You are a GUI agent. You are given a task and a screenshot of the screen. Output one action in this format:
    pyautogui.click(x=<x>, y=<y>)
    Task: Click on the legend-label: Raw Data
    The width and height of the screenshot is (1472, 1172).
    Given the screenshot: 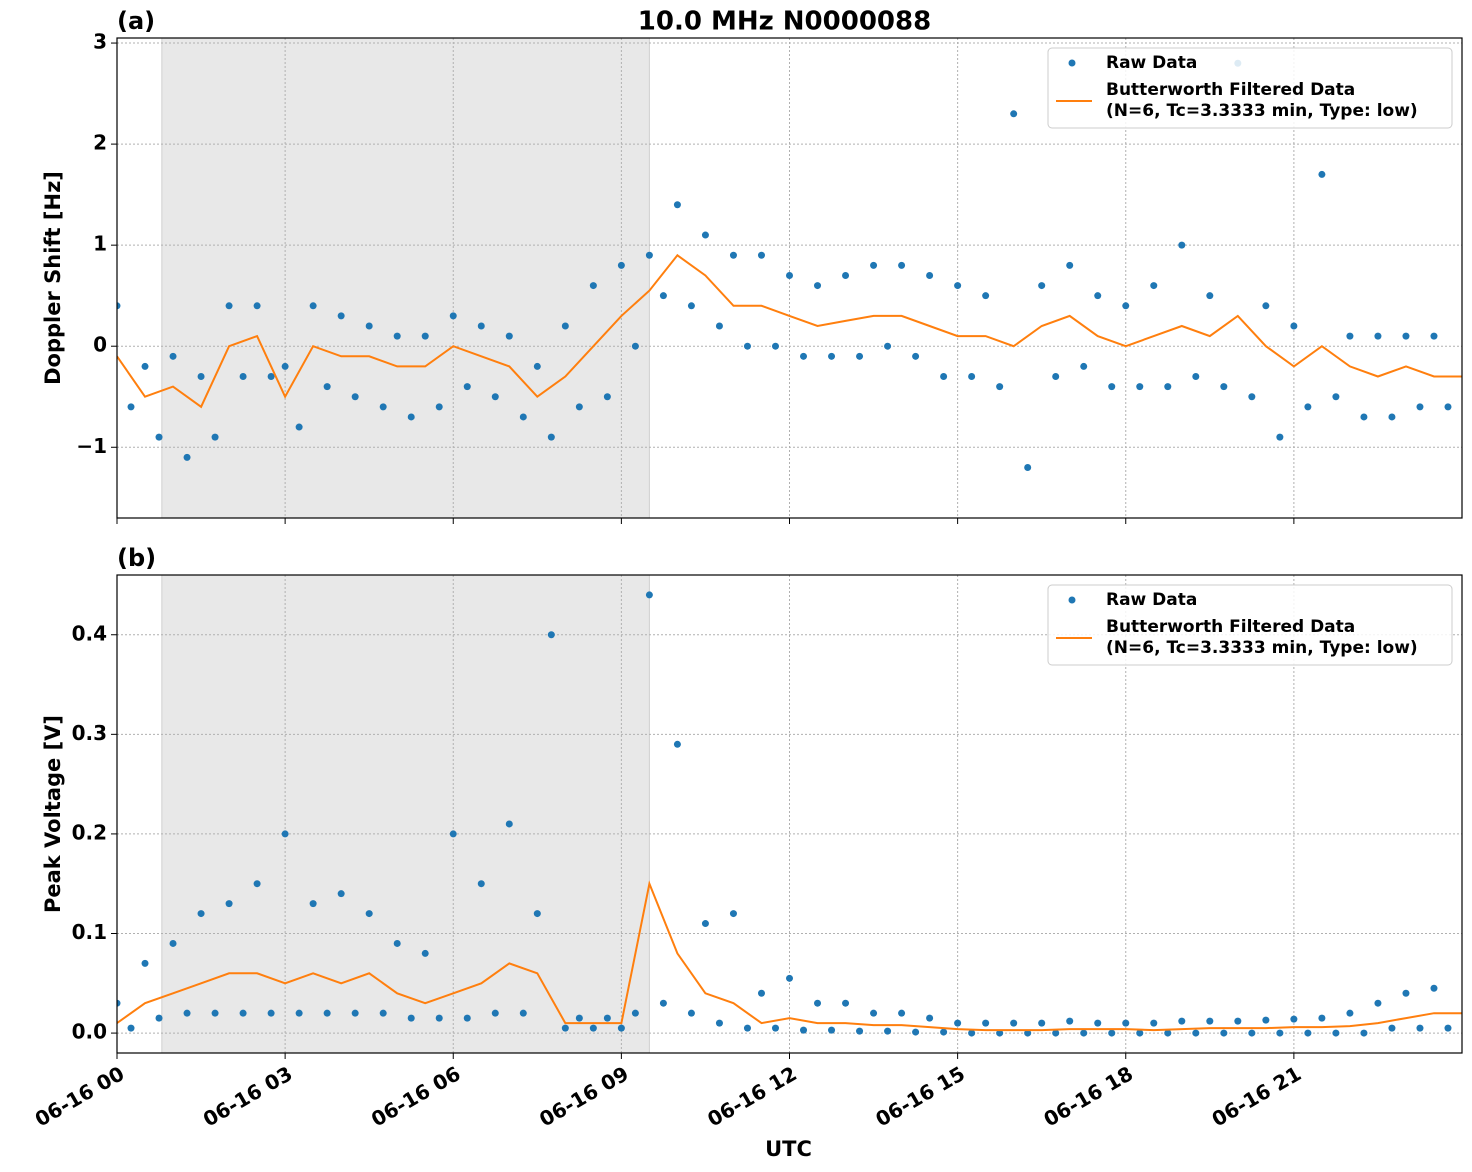 What is the action you would take?
    pyautogui.click(x=1151, y=600)
    